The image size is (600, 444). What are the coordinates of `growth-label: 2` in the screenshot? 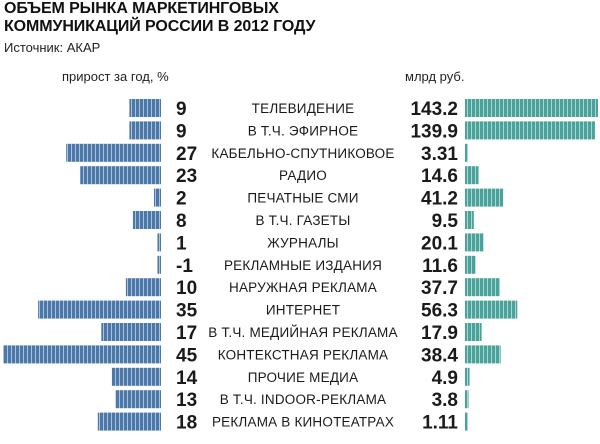 It's located at (181, 199).